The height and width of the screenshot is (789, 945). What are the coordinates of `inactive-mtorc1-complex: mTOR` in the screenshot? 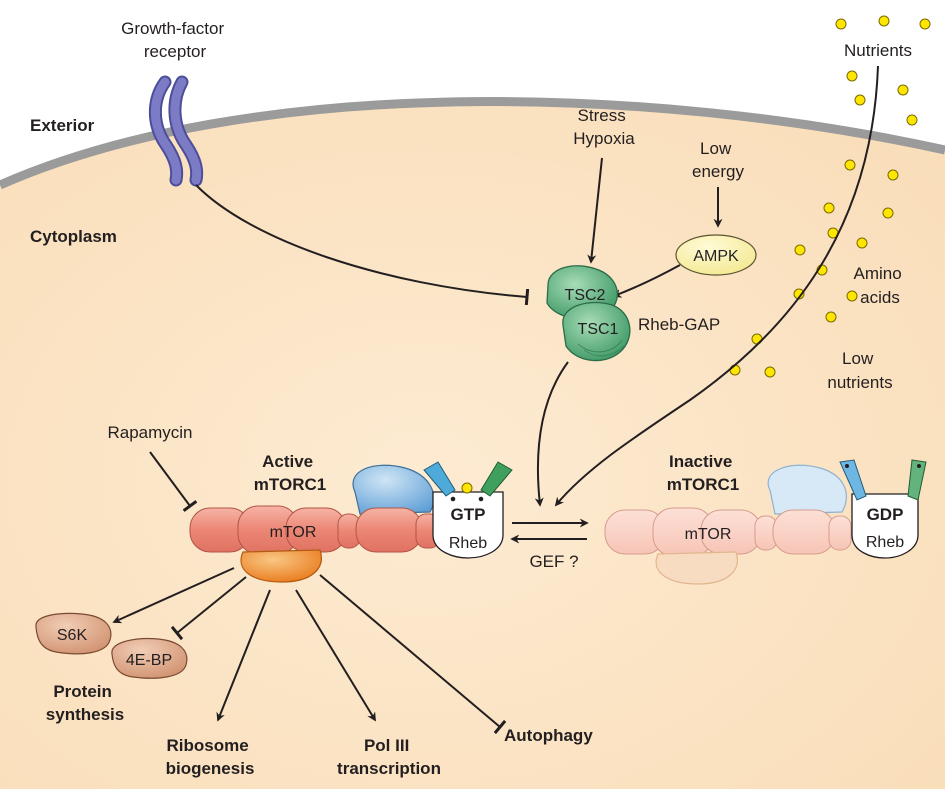 It's located at (728, 524).